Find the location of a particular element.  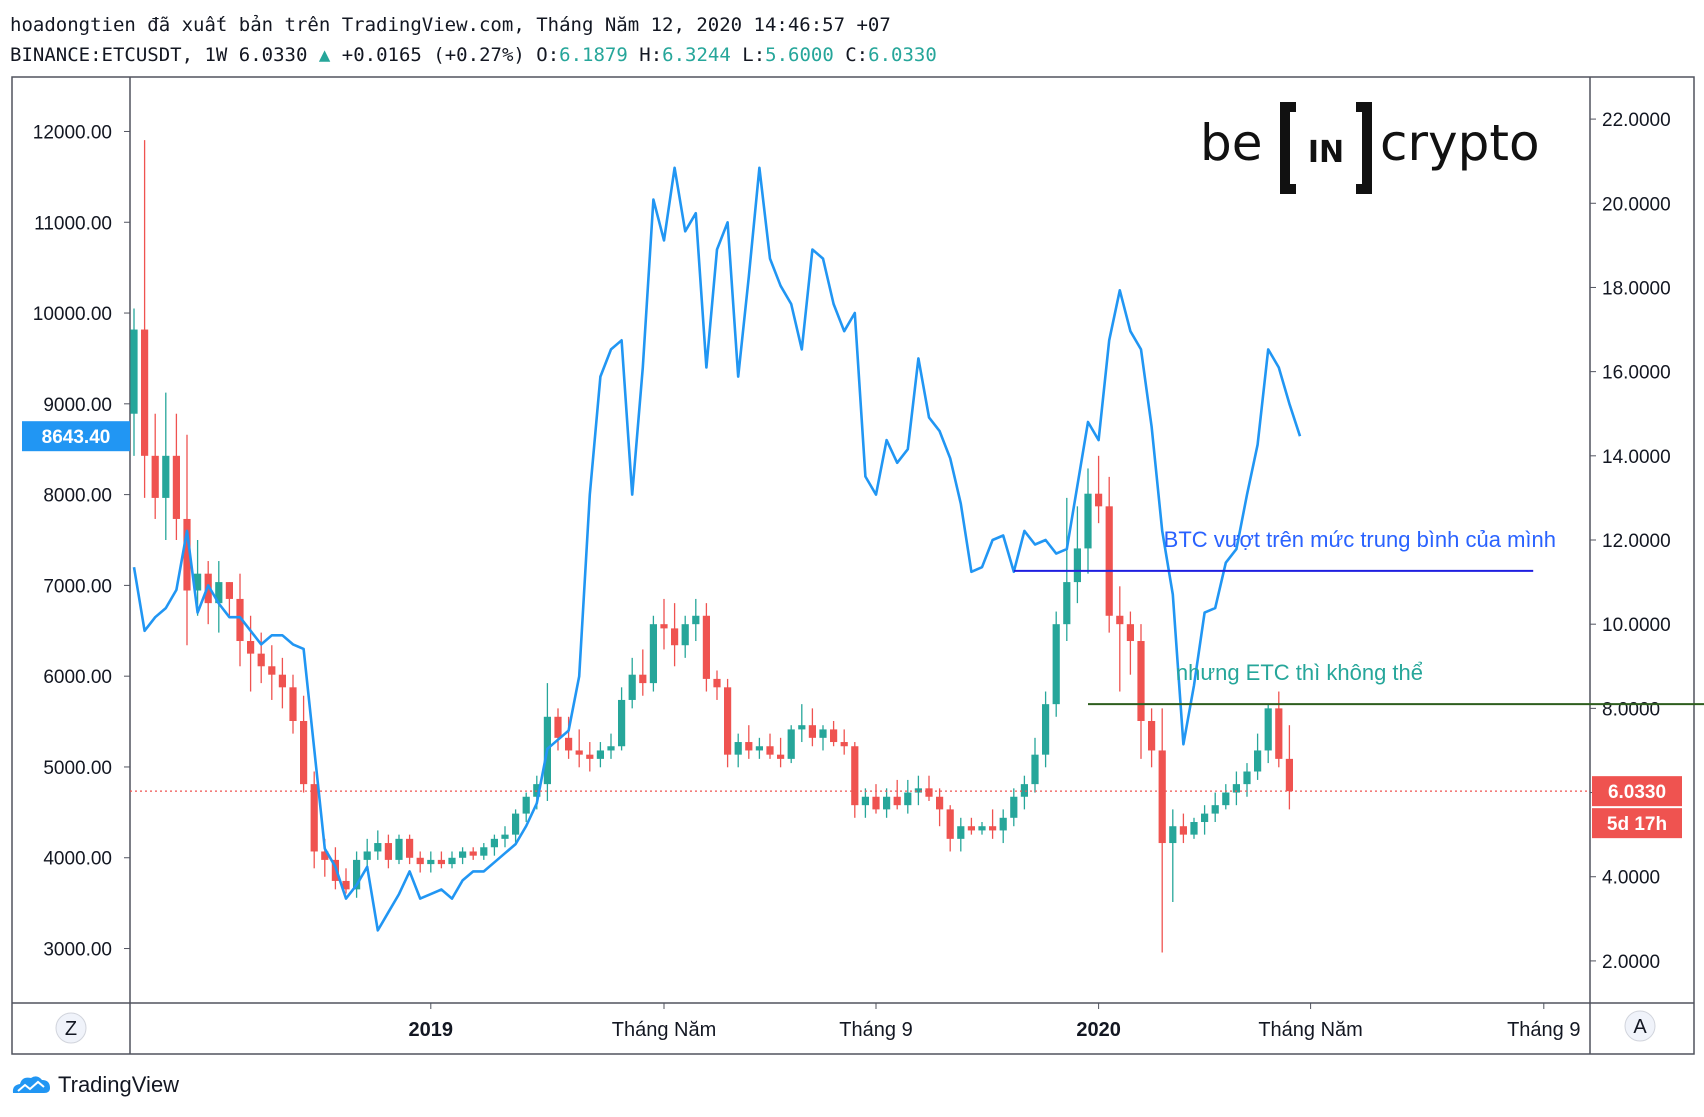

auto-scale-button: A is located at coordinates (1640, 1026).